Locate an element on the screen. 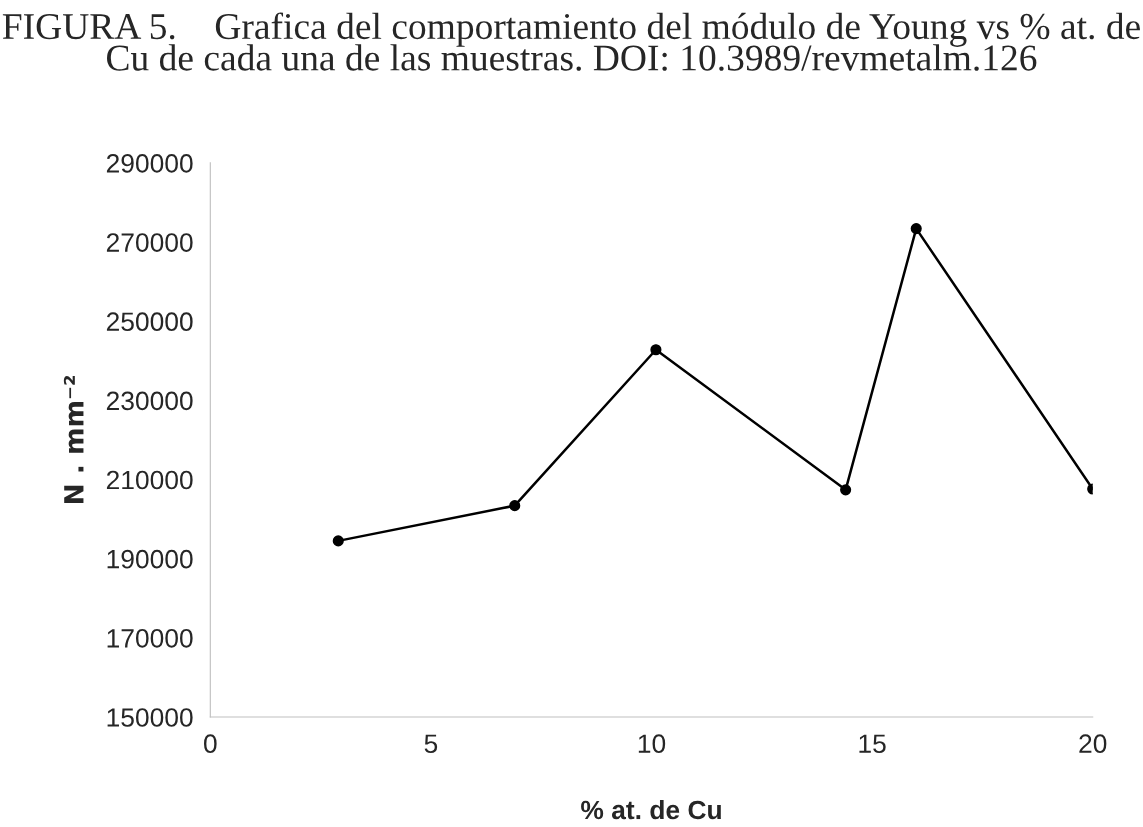 This screenshot has width=1143, height=827. x-tick-label: 15 is located at coordinates (872, 744).